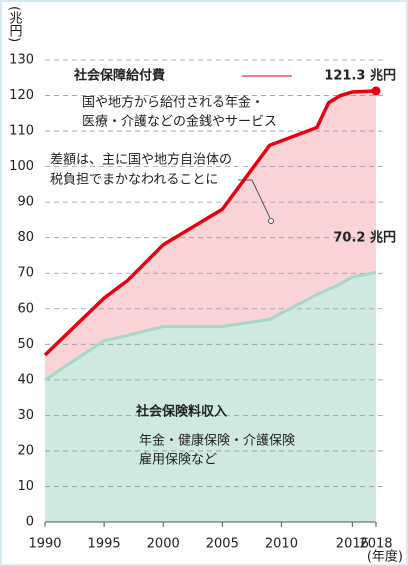 The width and height of the screenshot is (408, 566). Describe the element at coordinates (25, 344) in the screenshot. I see `y-tick-label: 50` at that location.